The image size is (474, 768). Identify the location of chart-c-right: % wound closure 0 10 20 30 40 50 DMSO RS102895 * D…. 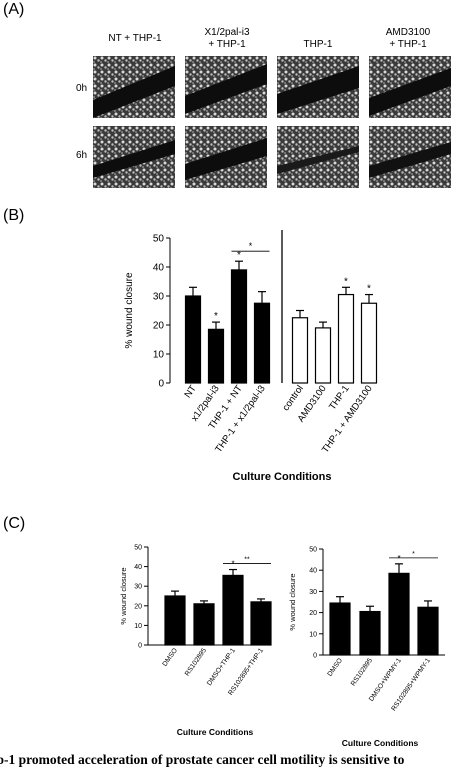
(366, 629).